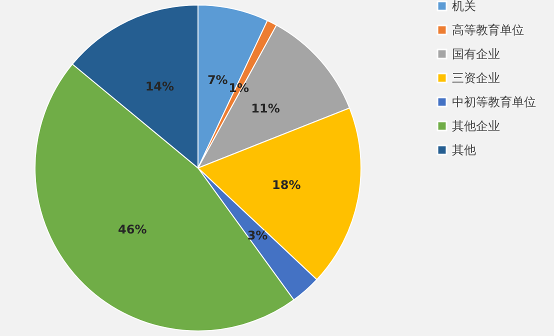  I want to click on legend-label: 国有企业, so click(476, 54).